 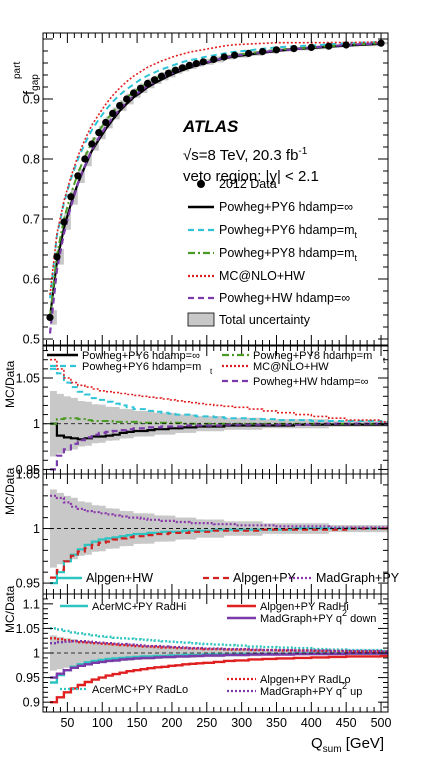 I want to click on legend-label-text: AcerMC+PY RadHi, so click(x=139, y=607).